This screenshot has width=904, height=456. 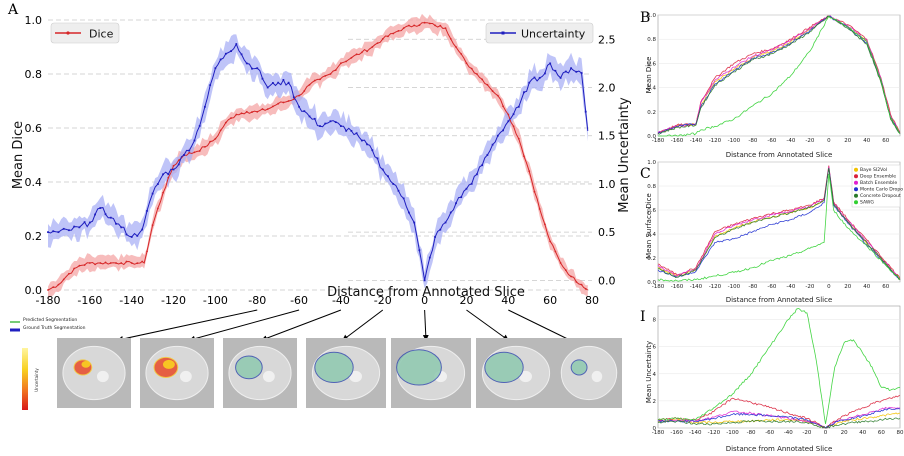 I want to click on panel-a-ylabel-right: Mean Uncertainty, so click(x=624, y=155).